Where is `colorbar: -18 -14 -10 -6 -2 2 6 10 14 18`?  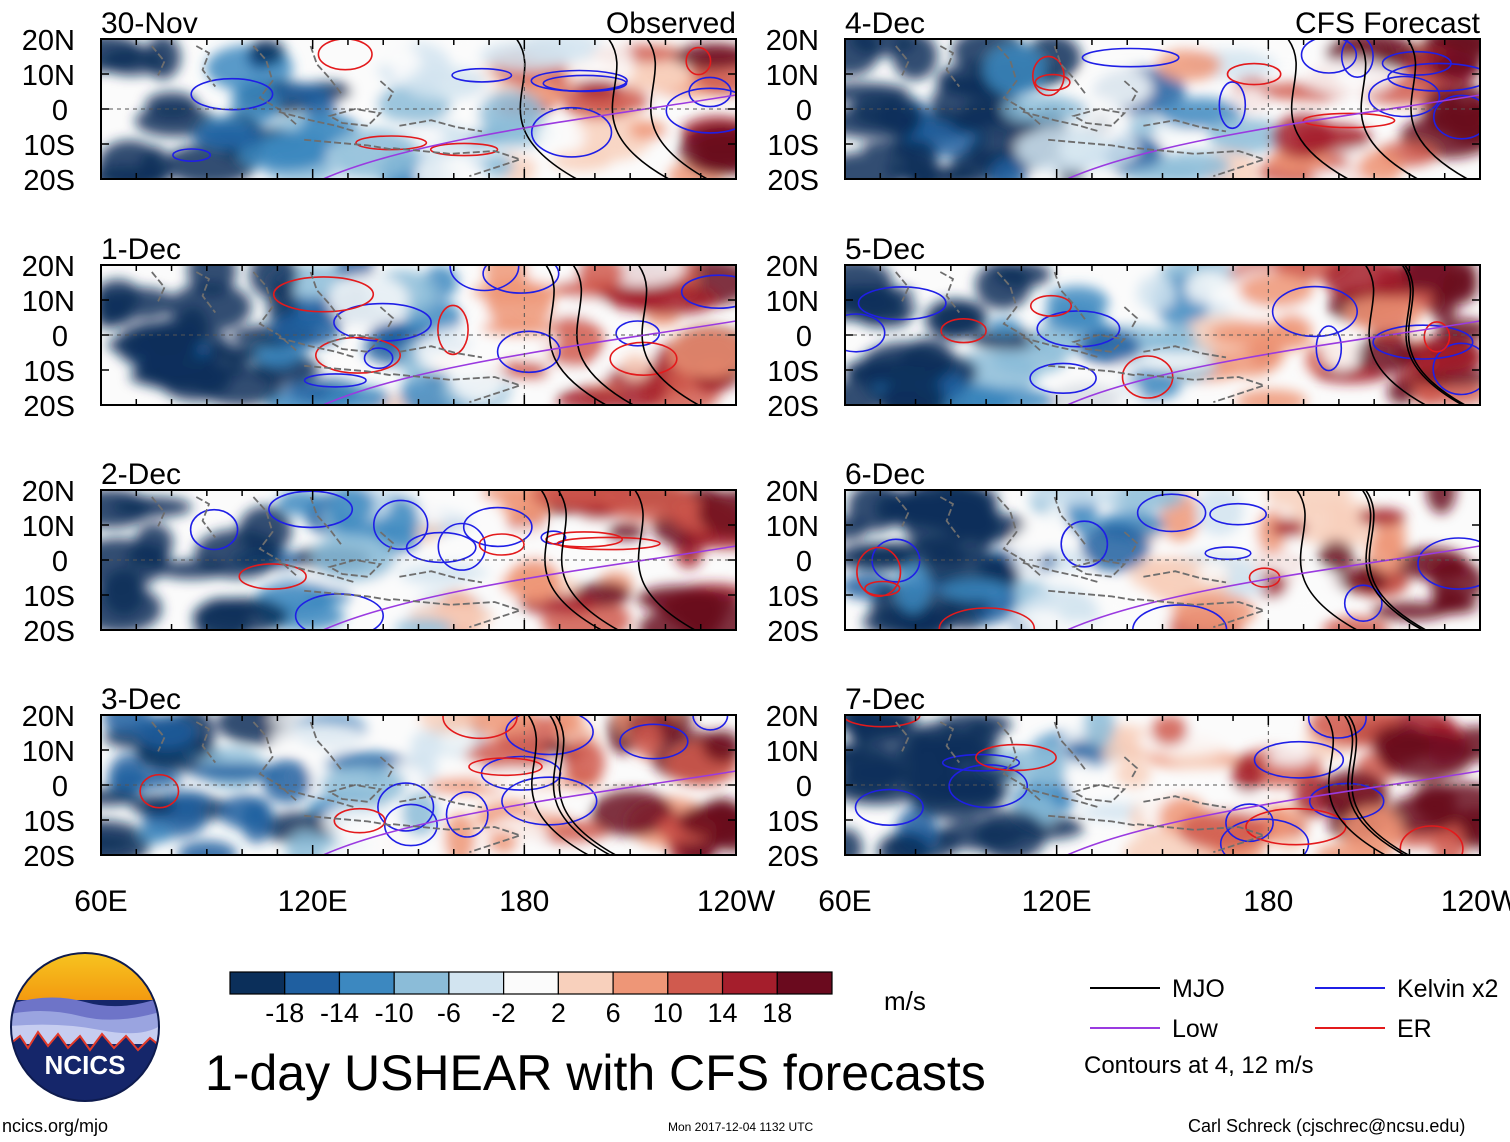
colorbar: -18 -14 -10 -6 -2 2 6 10 14 18 is located at coordinates (531, 999).